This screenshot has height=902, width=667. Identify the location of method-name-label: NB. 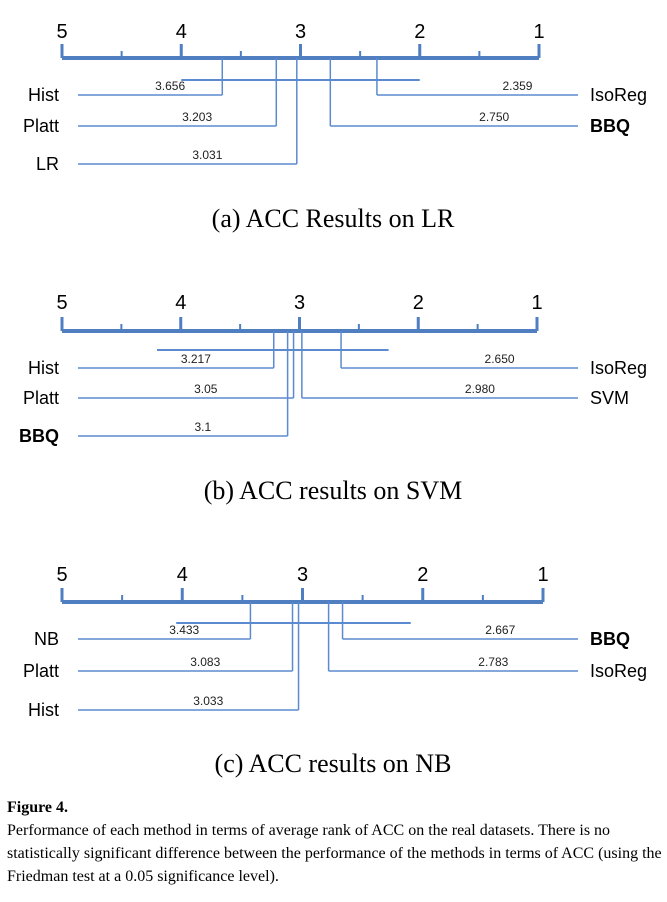
(46, 639).